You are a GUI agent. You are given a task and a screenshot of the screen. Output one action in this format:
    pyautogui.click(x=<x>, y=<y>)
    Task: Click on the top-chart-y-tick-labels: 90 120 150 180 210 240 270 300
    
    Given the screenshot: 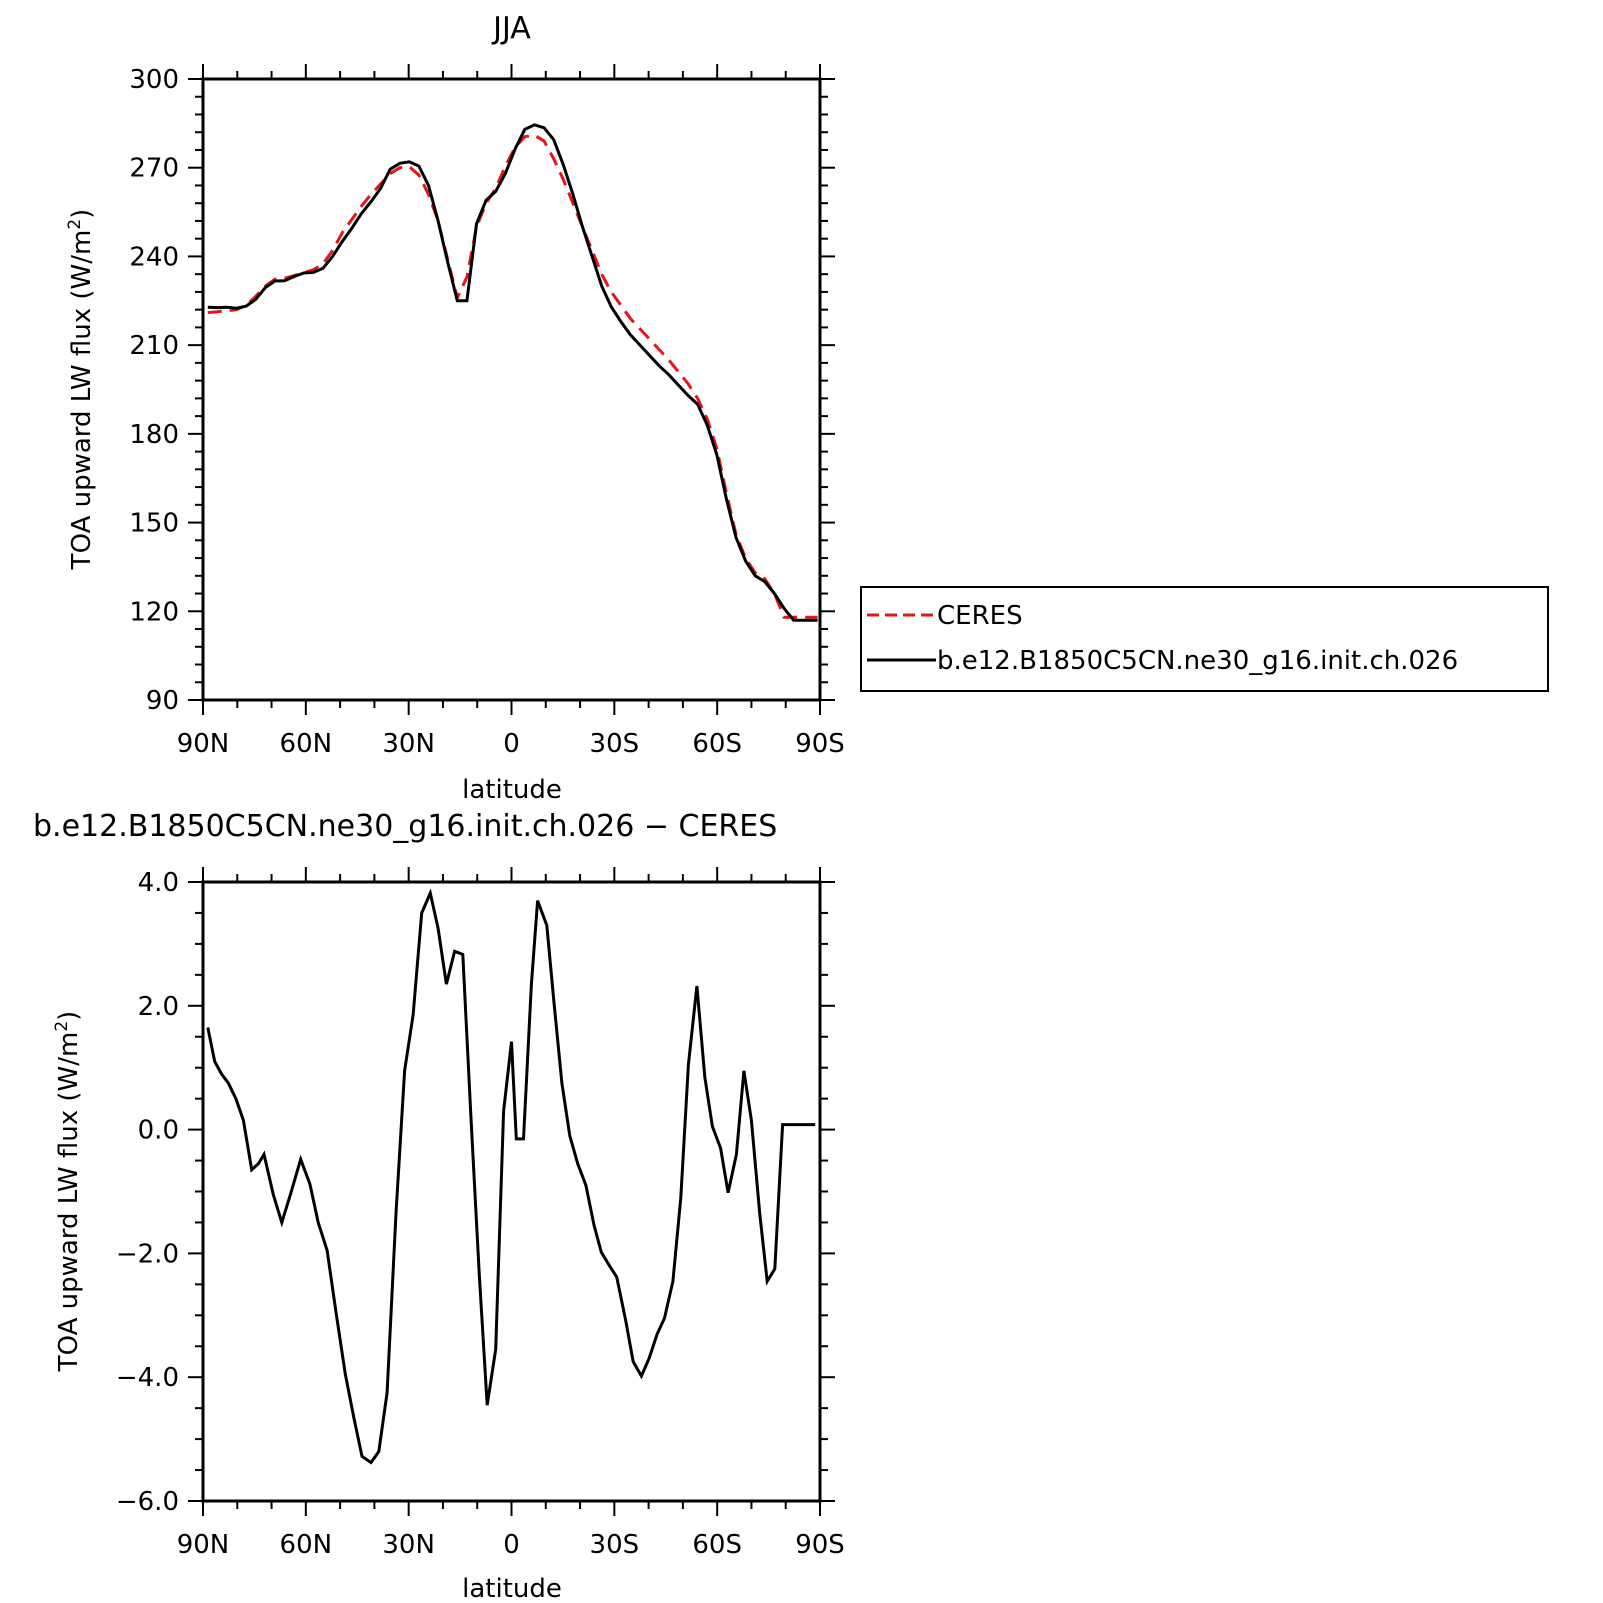 What is the action you would take?
    pyautogui.click(x=154, y=390)
    